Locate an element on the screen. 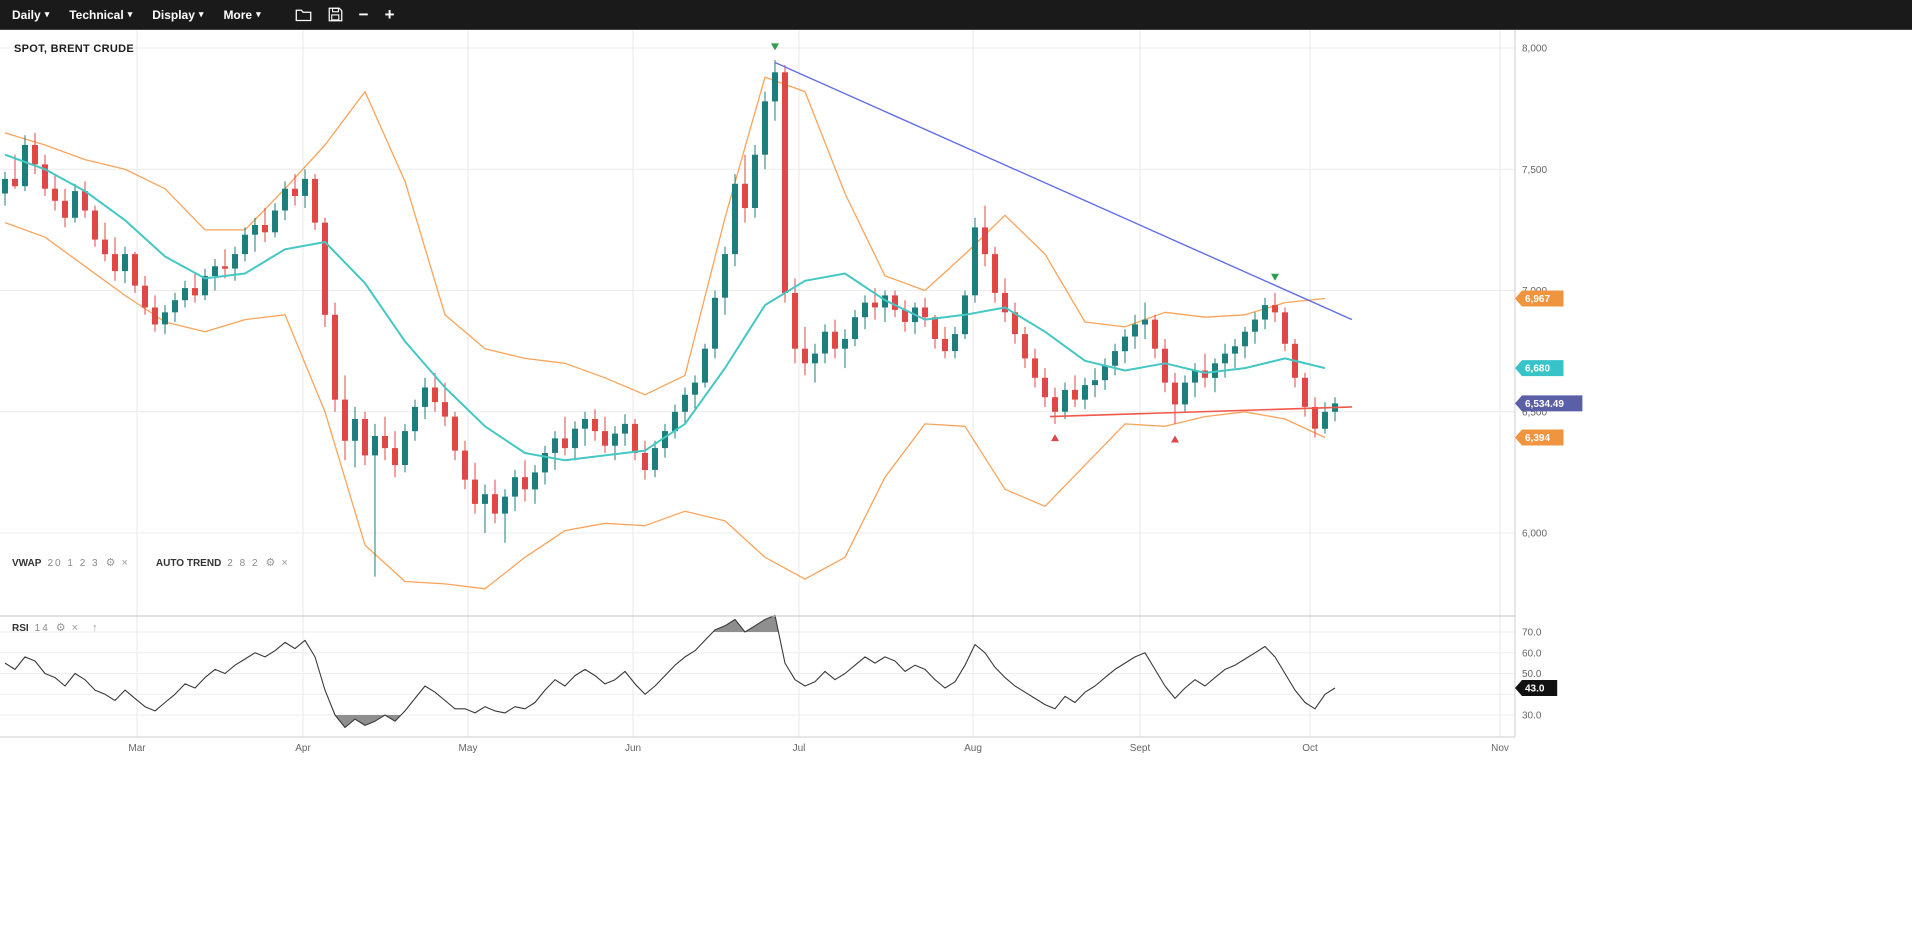 Image resolution: width=1912 pixels, height=932 pixels. rsi-legend-name: RSI is located at coordinates (20, 628).